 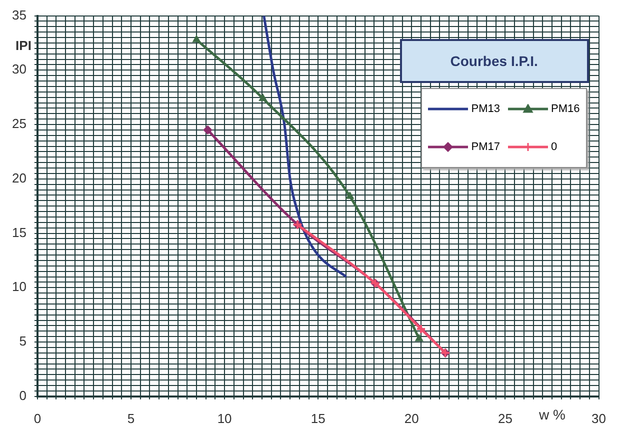 What do you see at coordinates (131, 418) in the screenshot?
I see `x-tick-label: 5` at bounding box center [131, 418].